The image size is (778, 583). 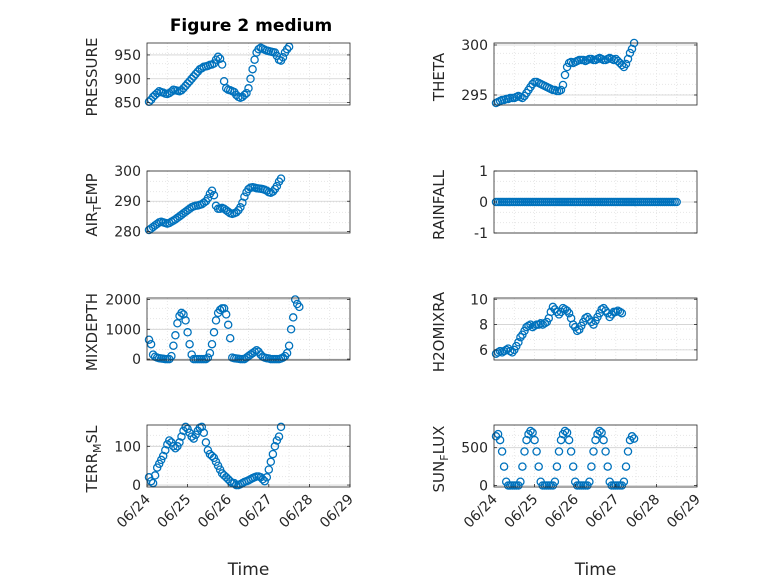 I want to click on y-tick-label: -1, so click(x=481, y=234).